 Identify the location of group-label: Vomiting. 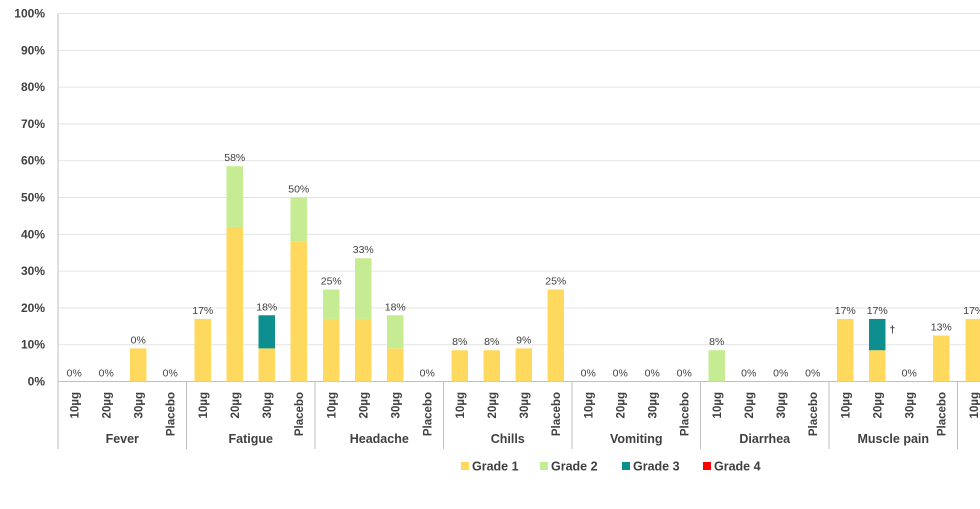
(636, 439).